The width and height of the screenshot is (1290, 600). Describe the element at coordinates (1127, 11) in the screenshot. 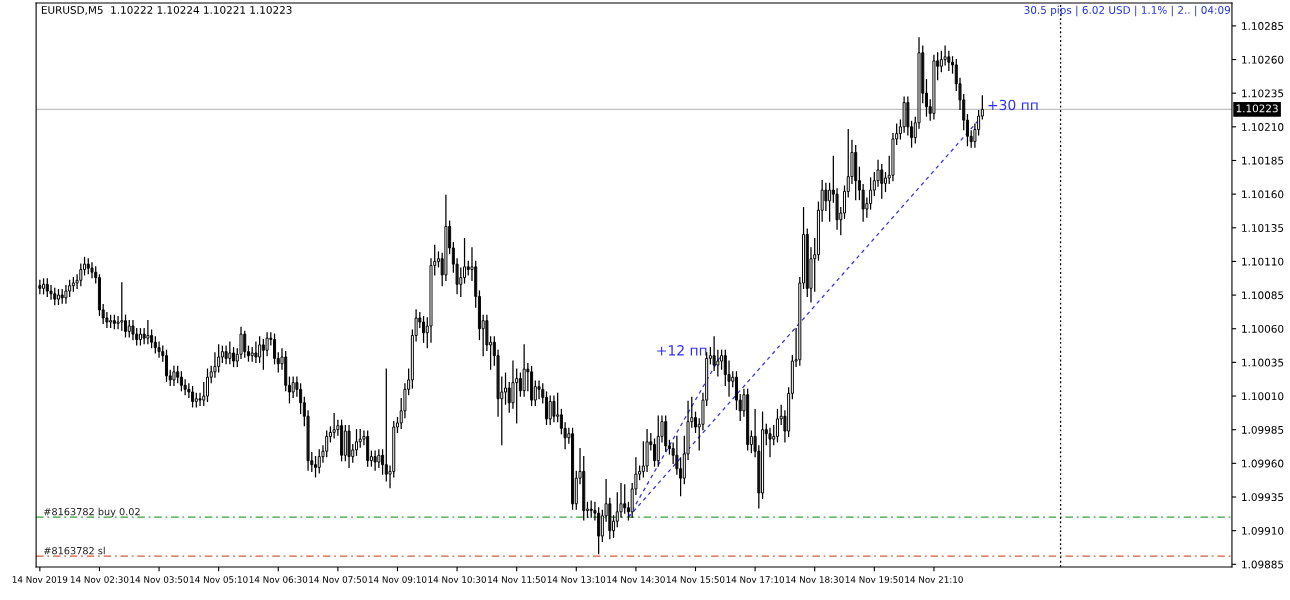

I see `annotation: 30.5 pips | 6.02 USD | 1.1% | 2.. | 04:09` at that location.